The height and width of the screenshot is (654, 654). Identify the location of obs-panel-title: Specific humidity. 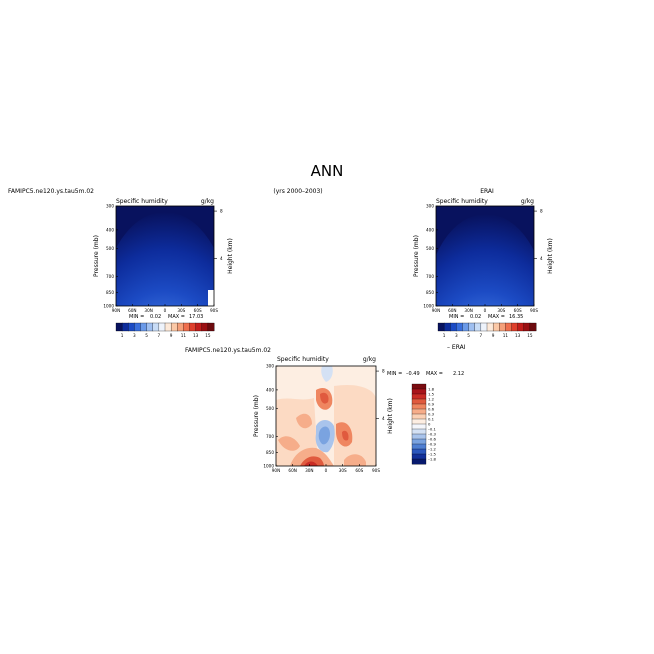
(462, 201).